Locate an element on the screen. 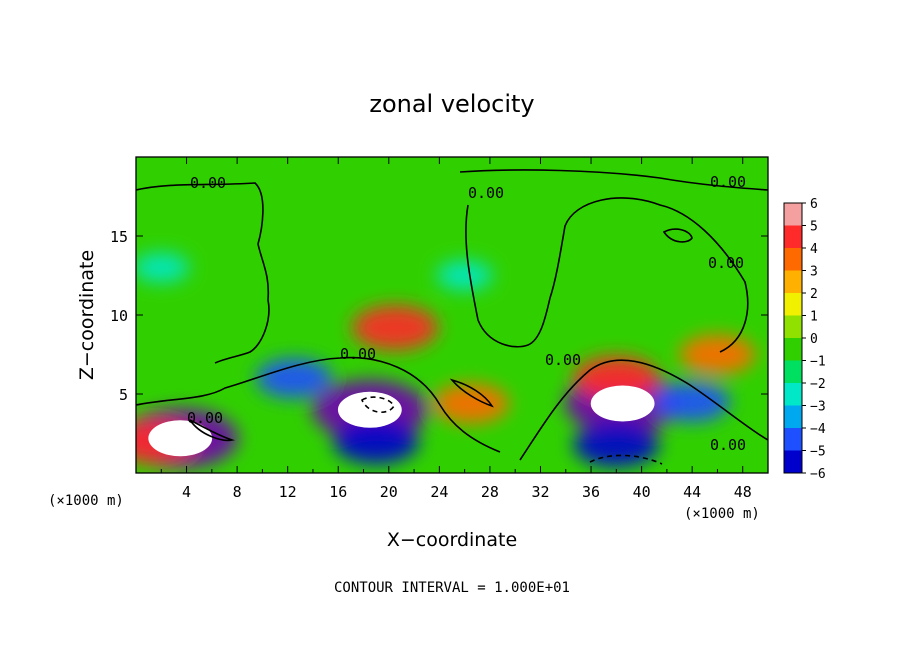 The height and width of the screenshot is (654, 904). contour-label-5: 0.00 is located at coordinates (563, 360).